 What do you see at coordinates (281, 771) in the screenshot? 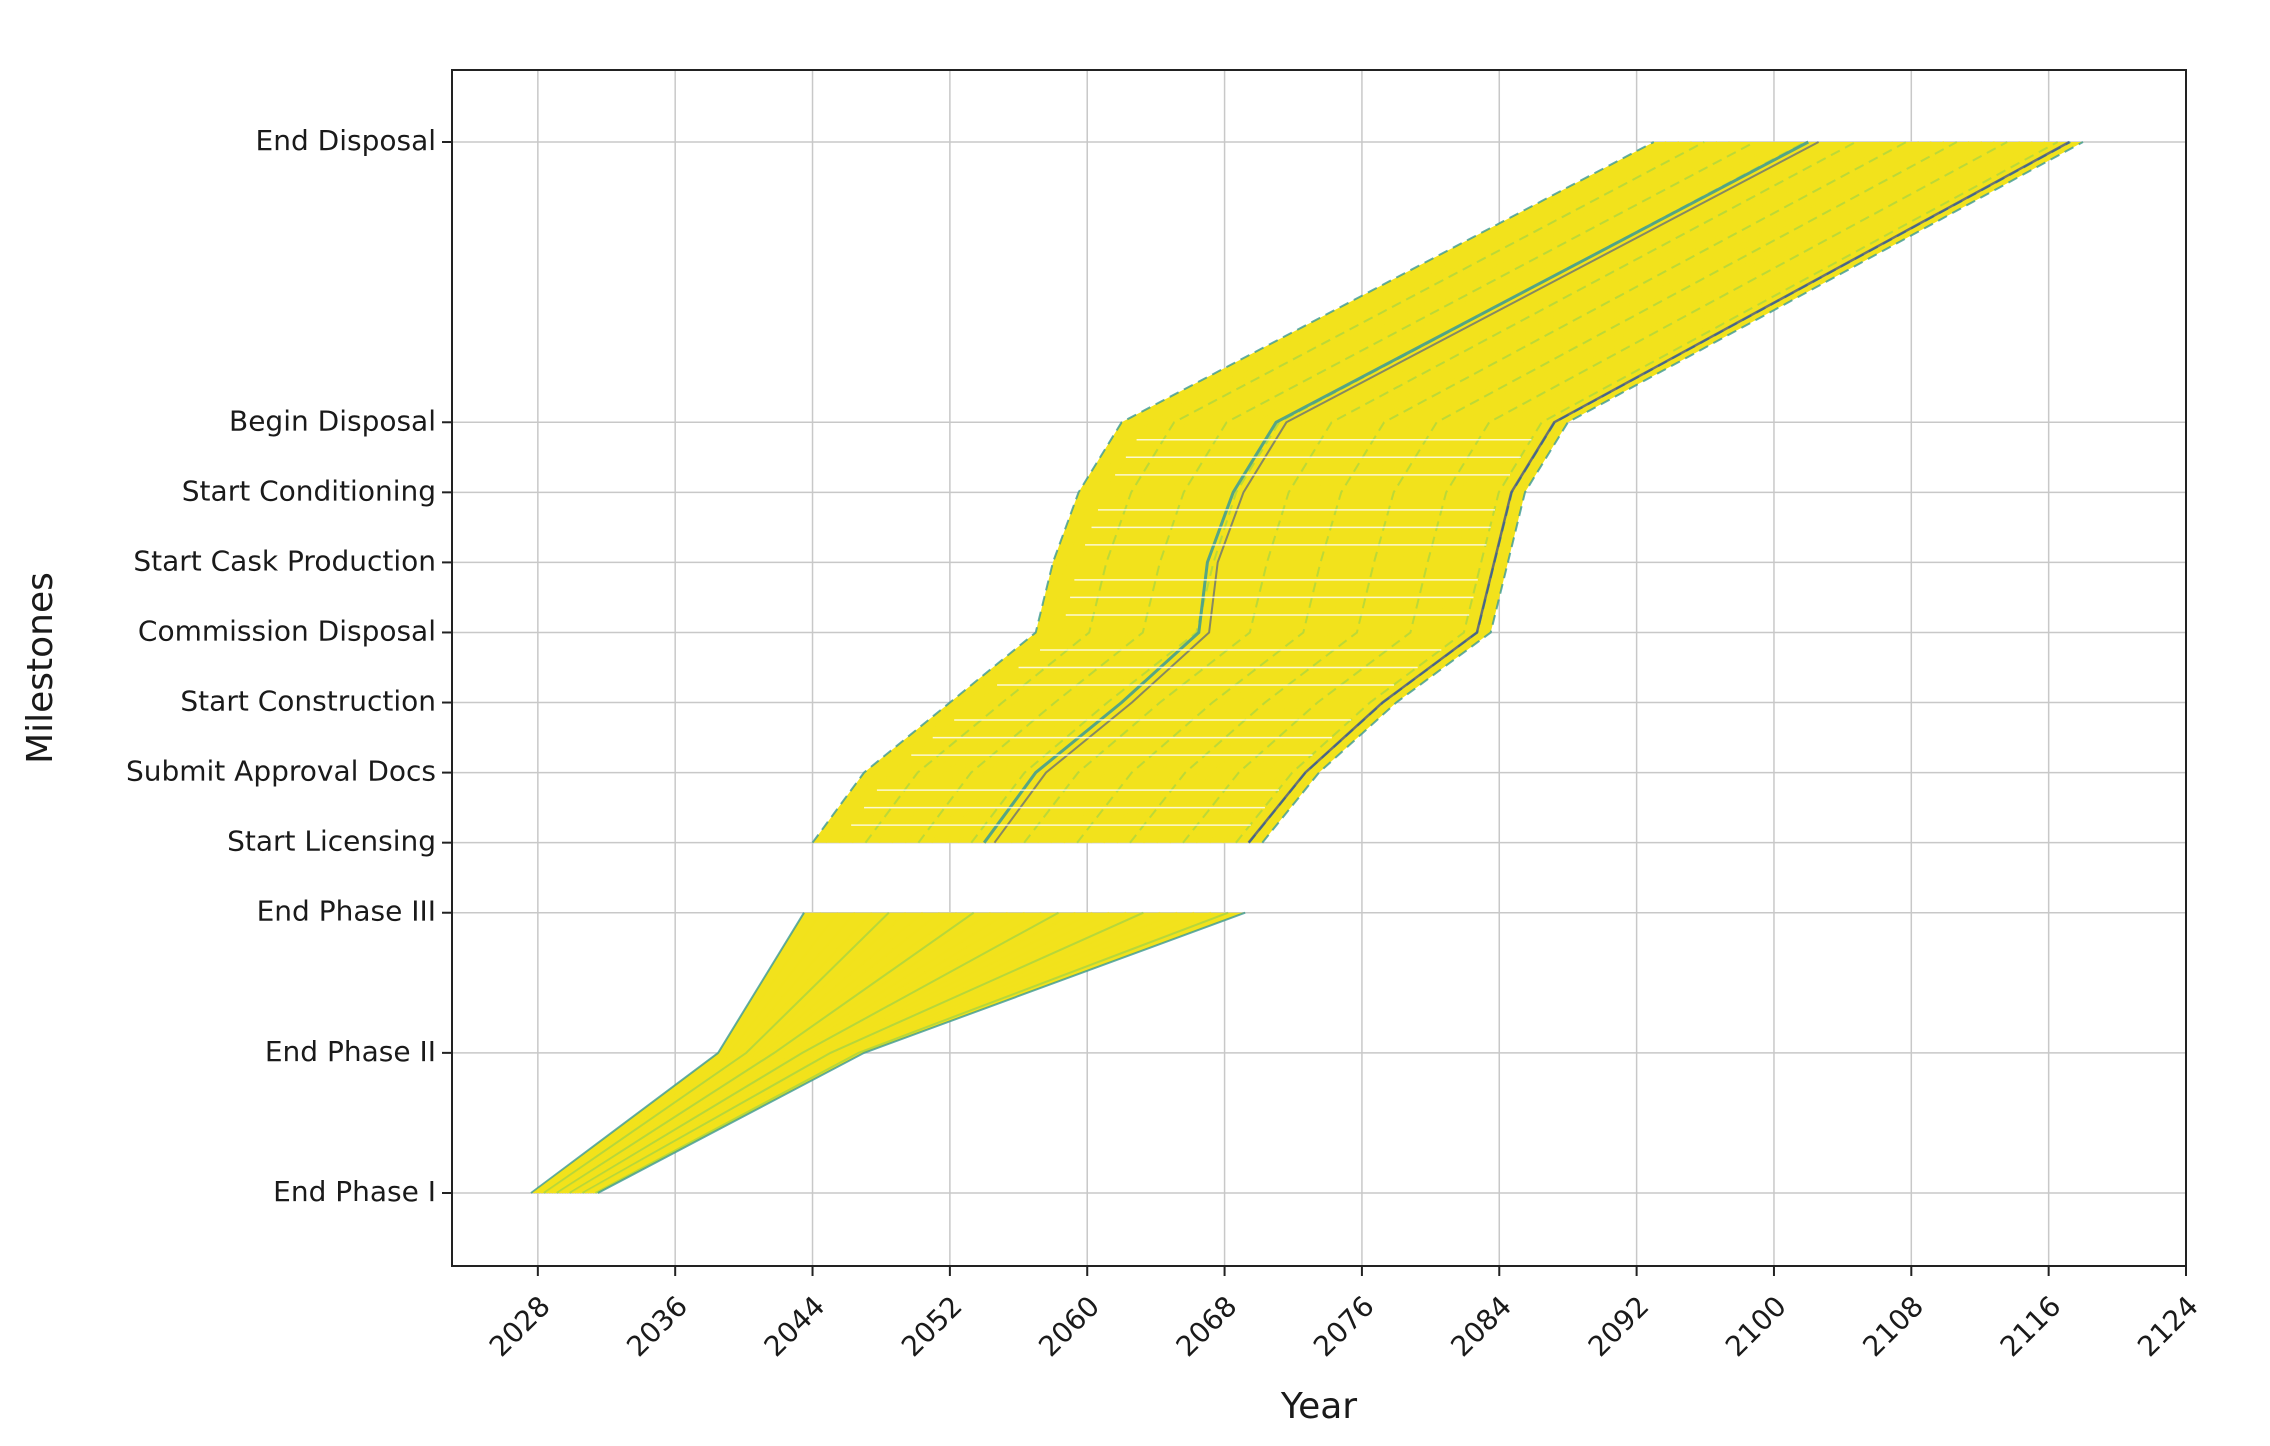
I see `y-tick-label: Submit Approval Docs` at bounding box center [281, 771].